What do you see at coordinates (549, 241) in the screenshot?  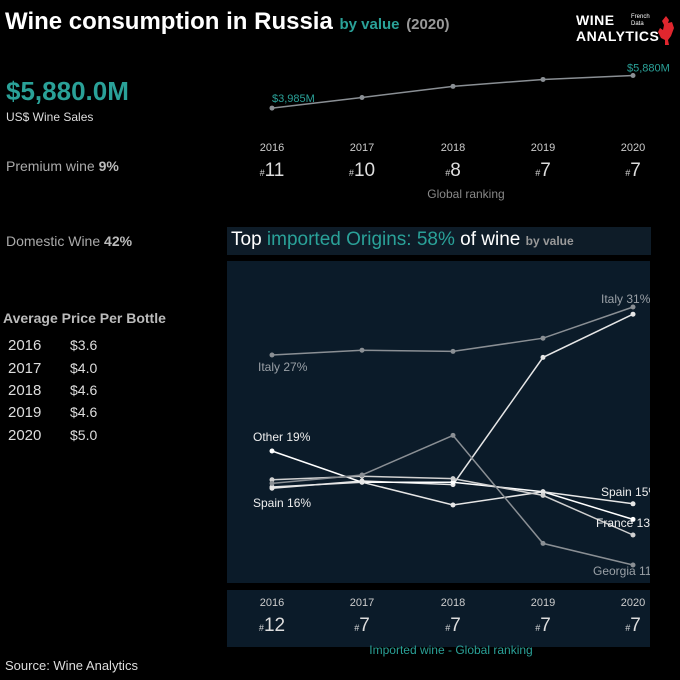 I see `header-part4: by value` at bounding box center [549, 241].